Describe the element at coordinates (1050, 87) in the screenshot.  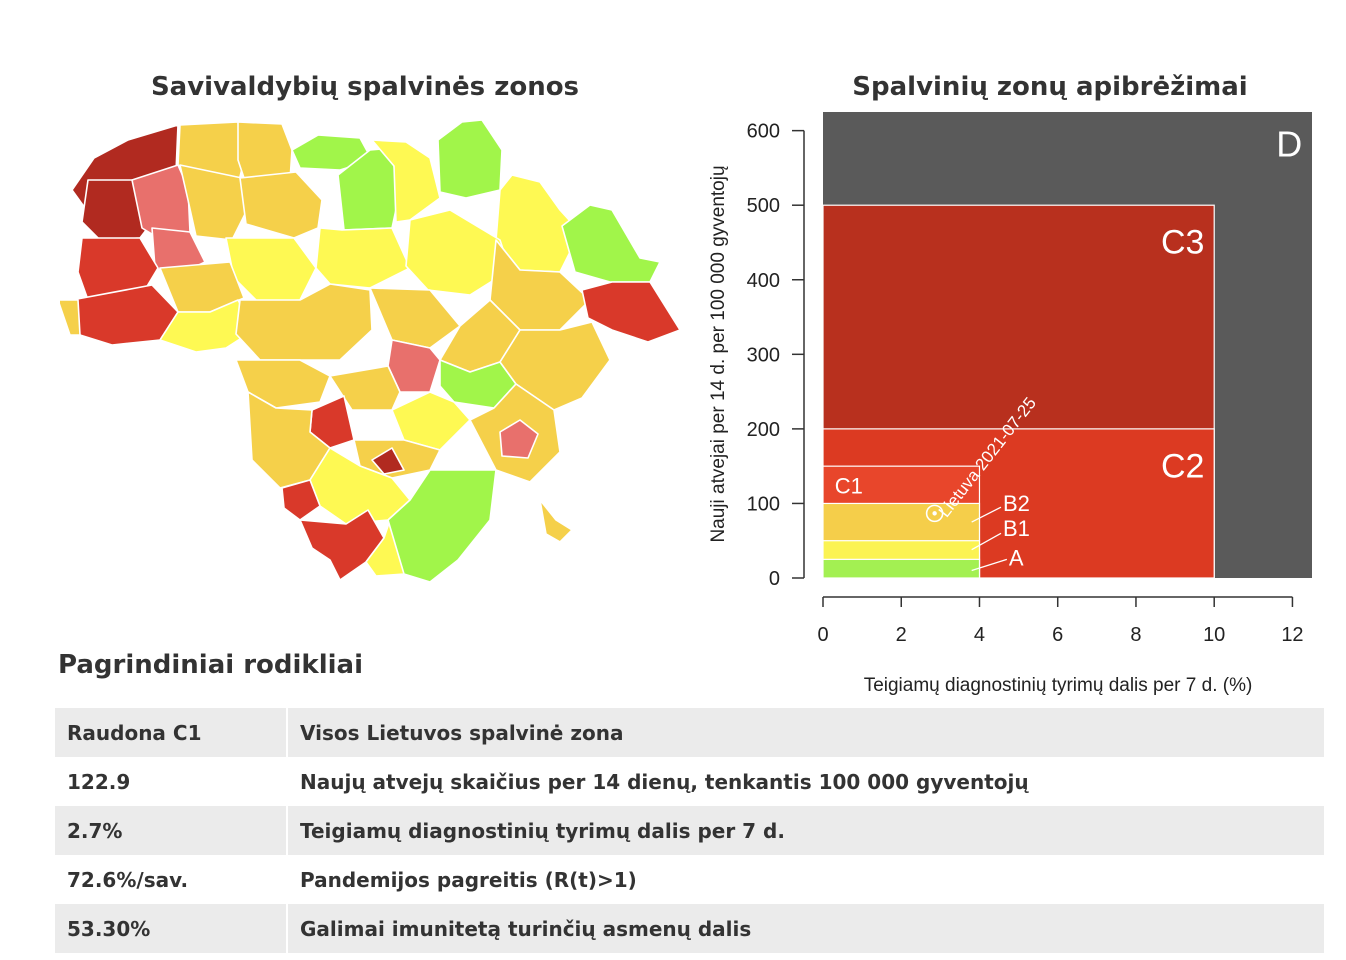
I see `zones-chart-title: Spalvinių zonų apibrėžimai` at that location.